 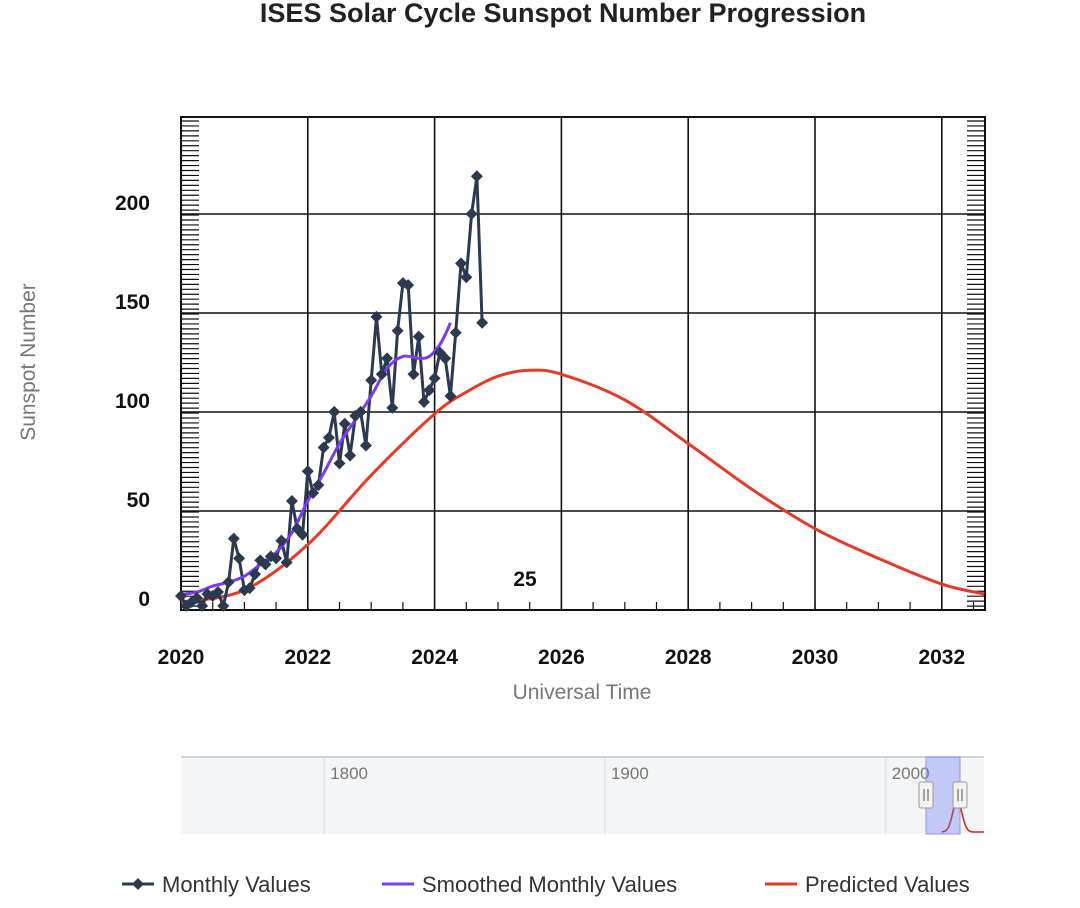 What do you see at coordinates (688, 657) in the screenshot?
I see `x-tick-label: 2028` at bounding box center [688, 657].